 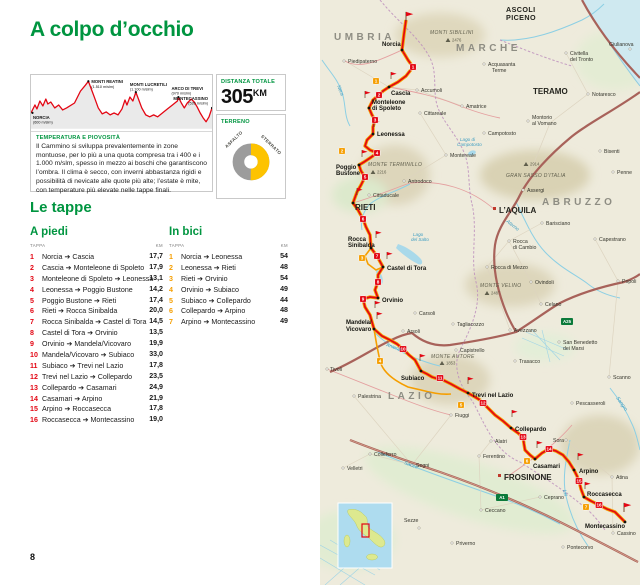 I want to click on route-town-label: Trevi nel Lazio, so click(x=493, y=396).